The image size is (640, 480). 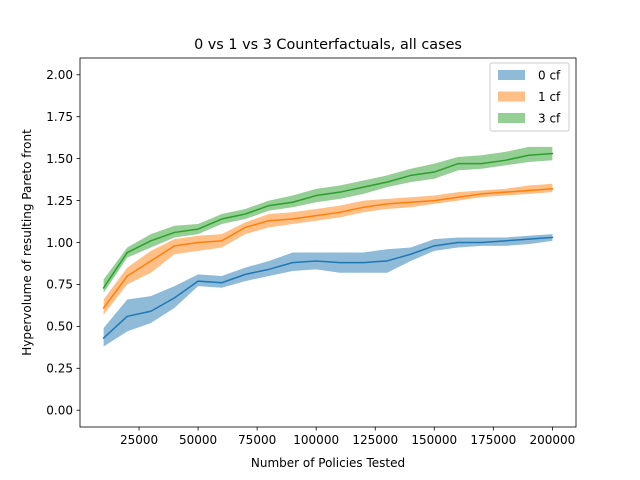 I want to click on y-tick-label: 0.50, so click(x=59, y=327).